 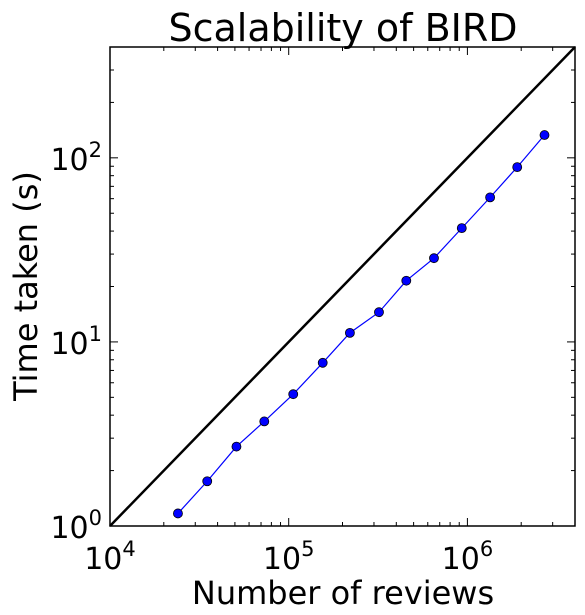 What do you see at coordinates (289, 557) in the screenshot?
I see `x-tick-label: 10⁵` at bounding box center [289, 557].